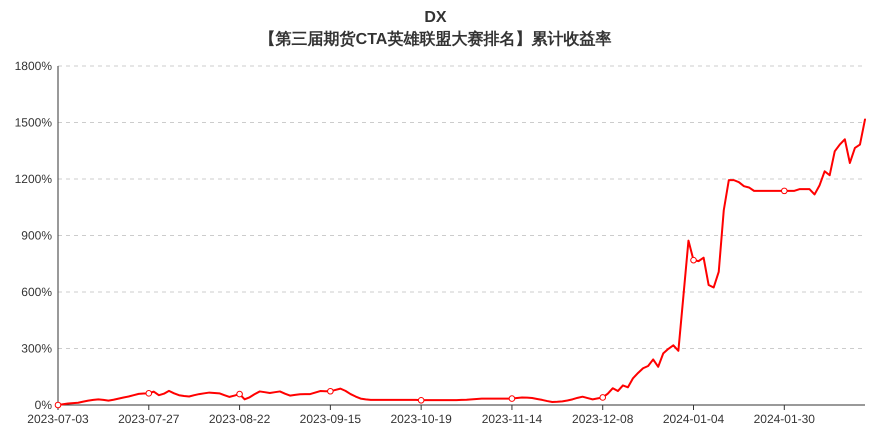 The width and height of the screenshot is (871, 429). What do you see at coordinates (149, 419) in the screenshot?
I see `x-tick-label: 2023-07-27` at bounding box center [149, 419].